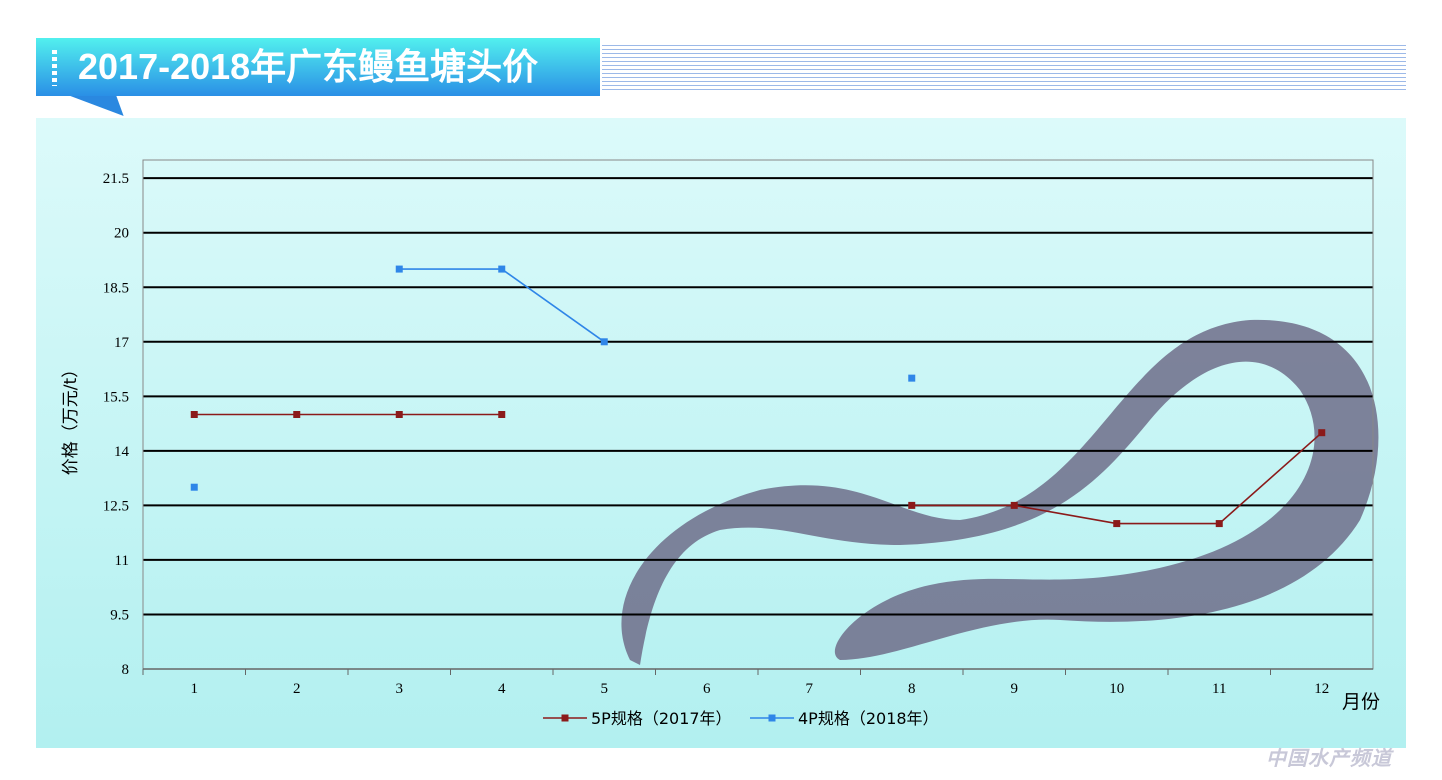 The image size is (1442, 780). I want to click on watermark-logo: 中国水产频道, so click(1329, 758).